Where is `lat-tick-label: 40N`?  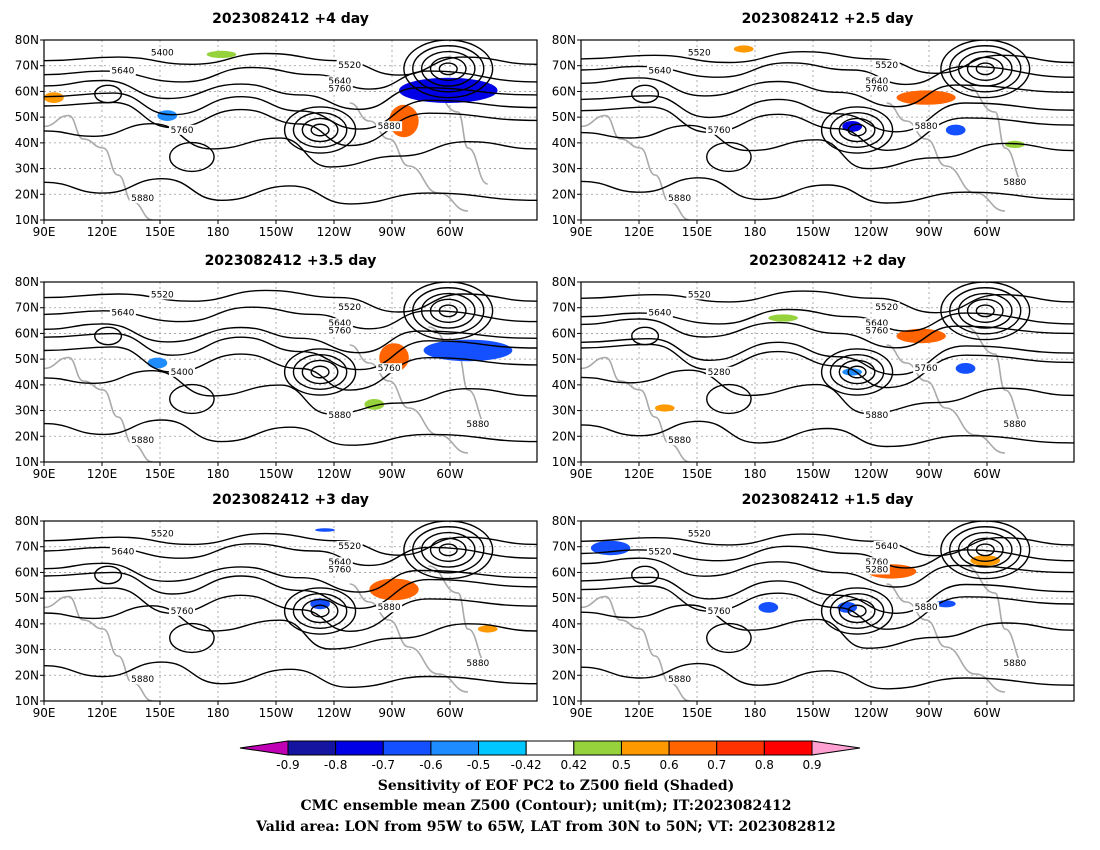 lat-tick-label: 40N is located at coordinates (27, 624).